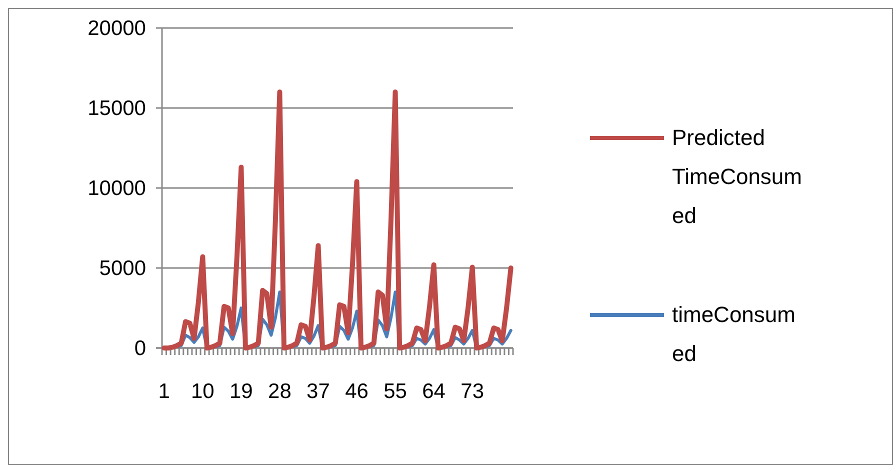 This screenshot has width=895, height=465. Describe the element at coordinates (140, 348) in the screenshot. I see `y-tick-label: 0` at that location.